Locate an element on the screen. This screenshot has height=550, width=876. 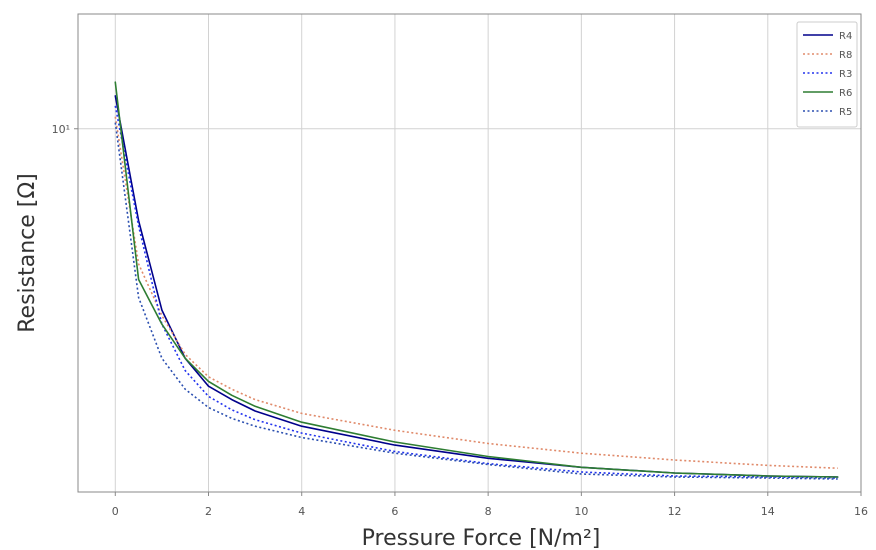
x-tick-label: 0 is located at coordinates (115, 511).